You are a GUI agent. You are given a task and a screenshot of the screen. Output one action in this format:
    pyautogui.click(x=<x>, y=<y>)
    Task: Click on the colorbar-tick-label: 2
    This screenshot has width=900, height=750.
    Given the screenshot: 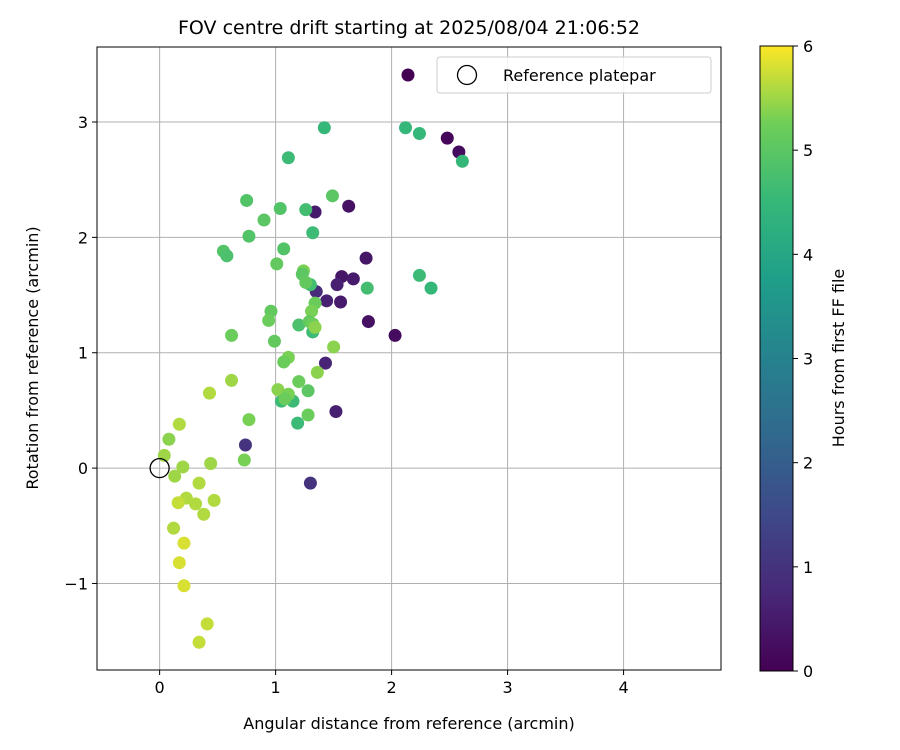 What is the action you would take?
    pyautogui.click(x=808, y=463)
    